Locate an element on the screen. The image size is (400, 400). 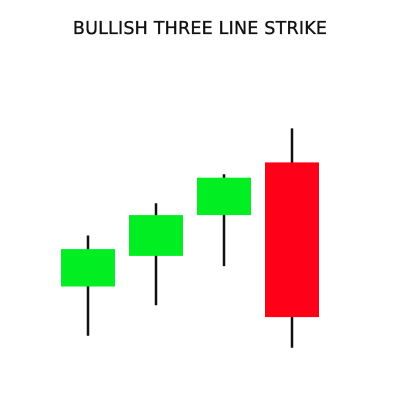
candle-2-body is located at coordinates (156, 235).